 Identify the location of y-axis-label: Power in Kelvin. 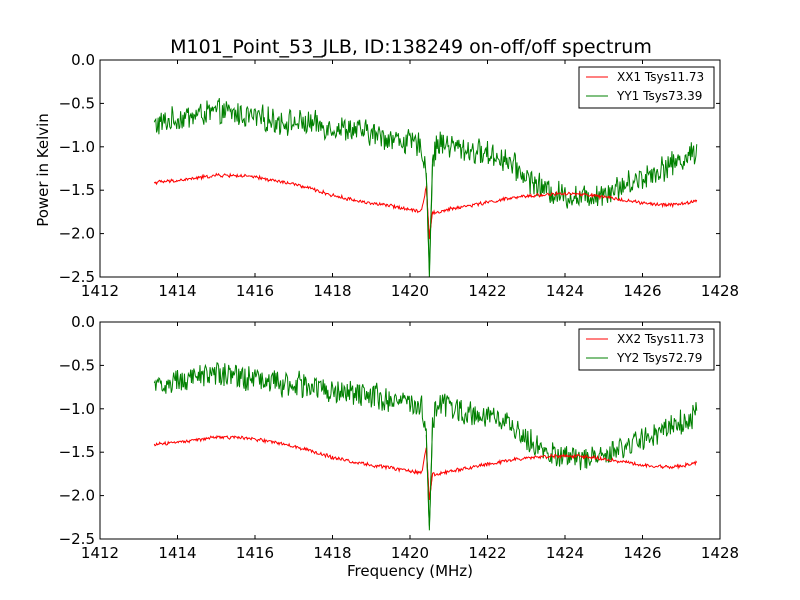
(43, 170).